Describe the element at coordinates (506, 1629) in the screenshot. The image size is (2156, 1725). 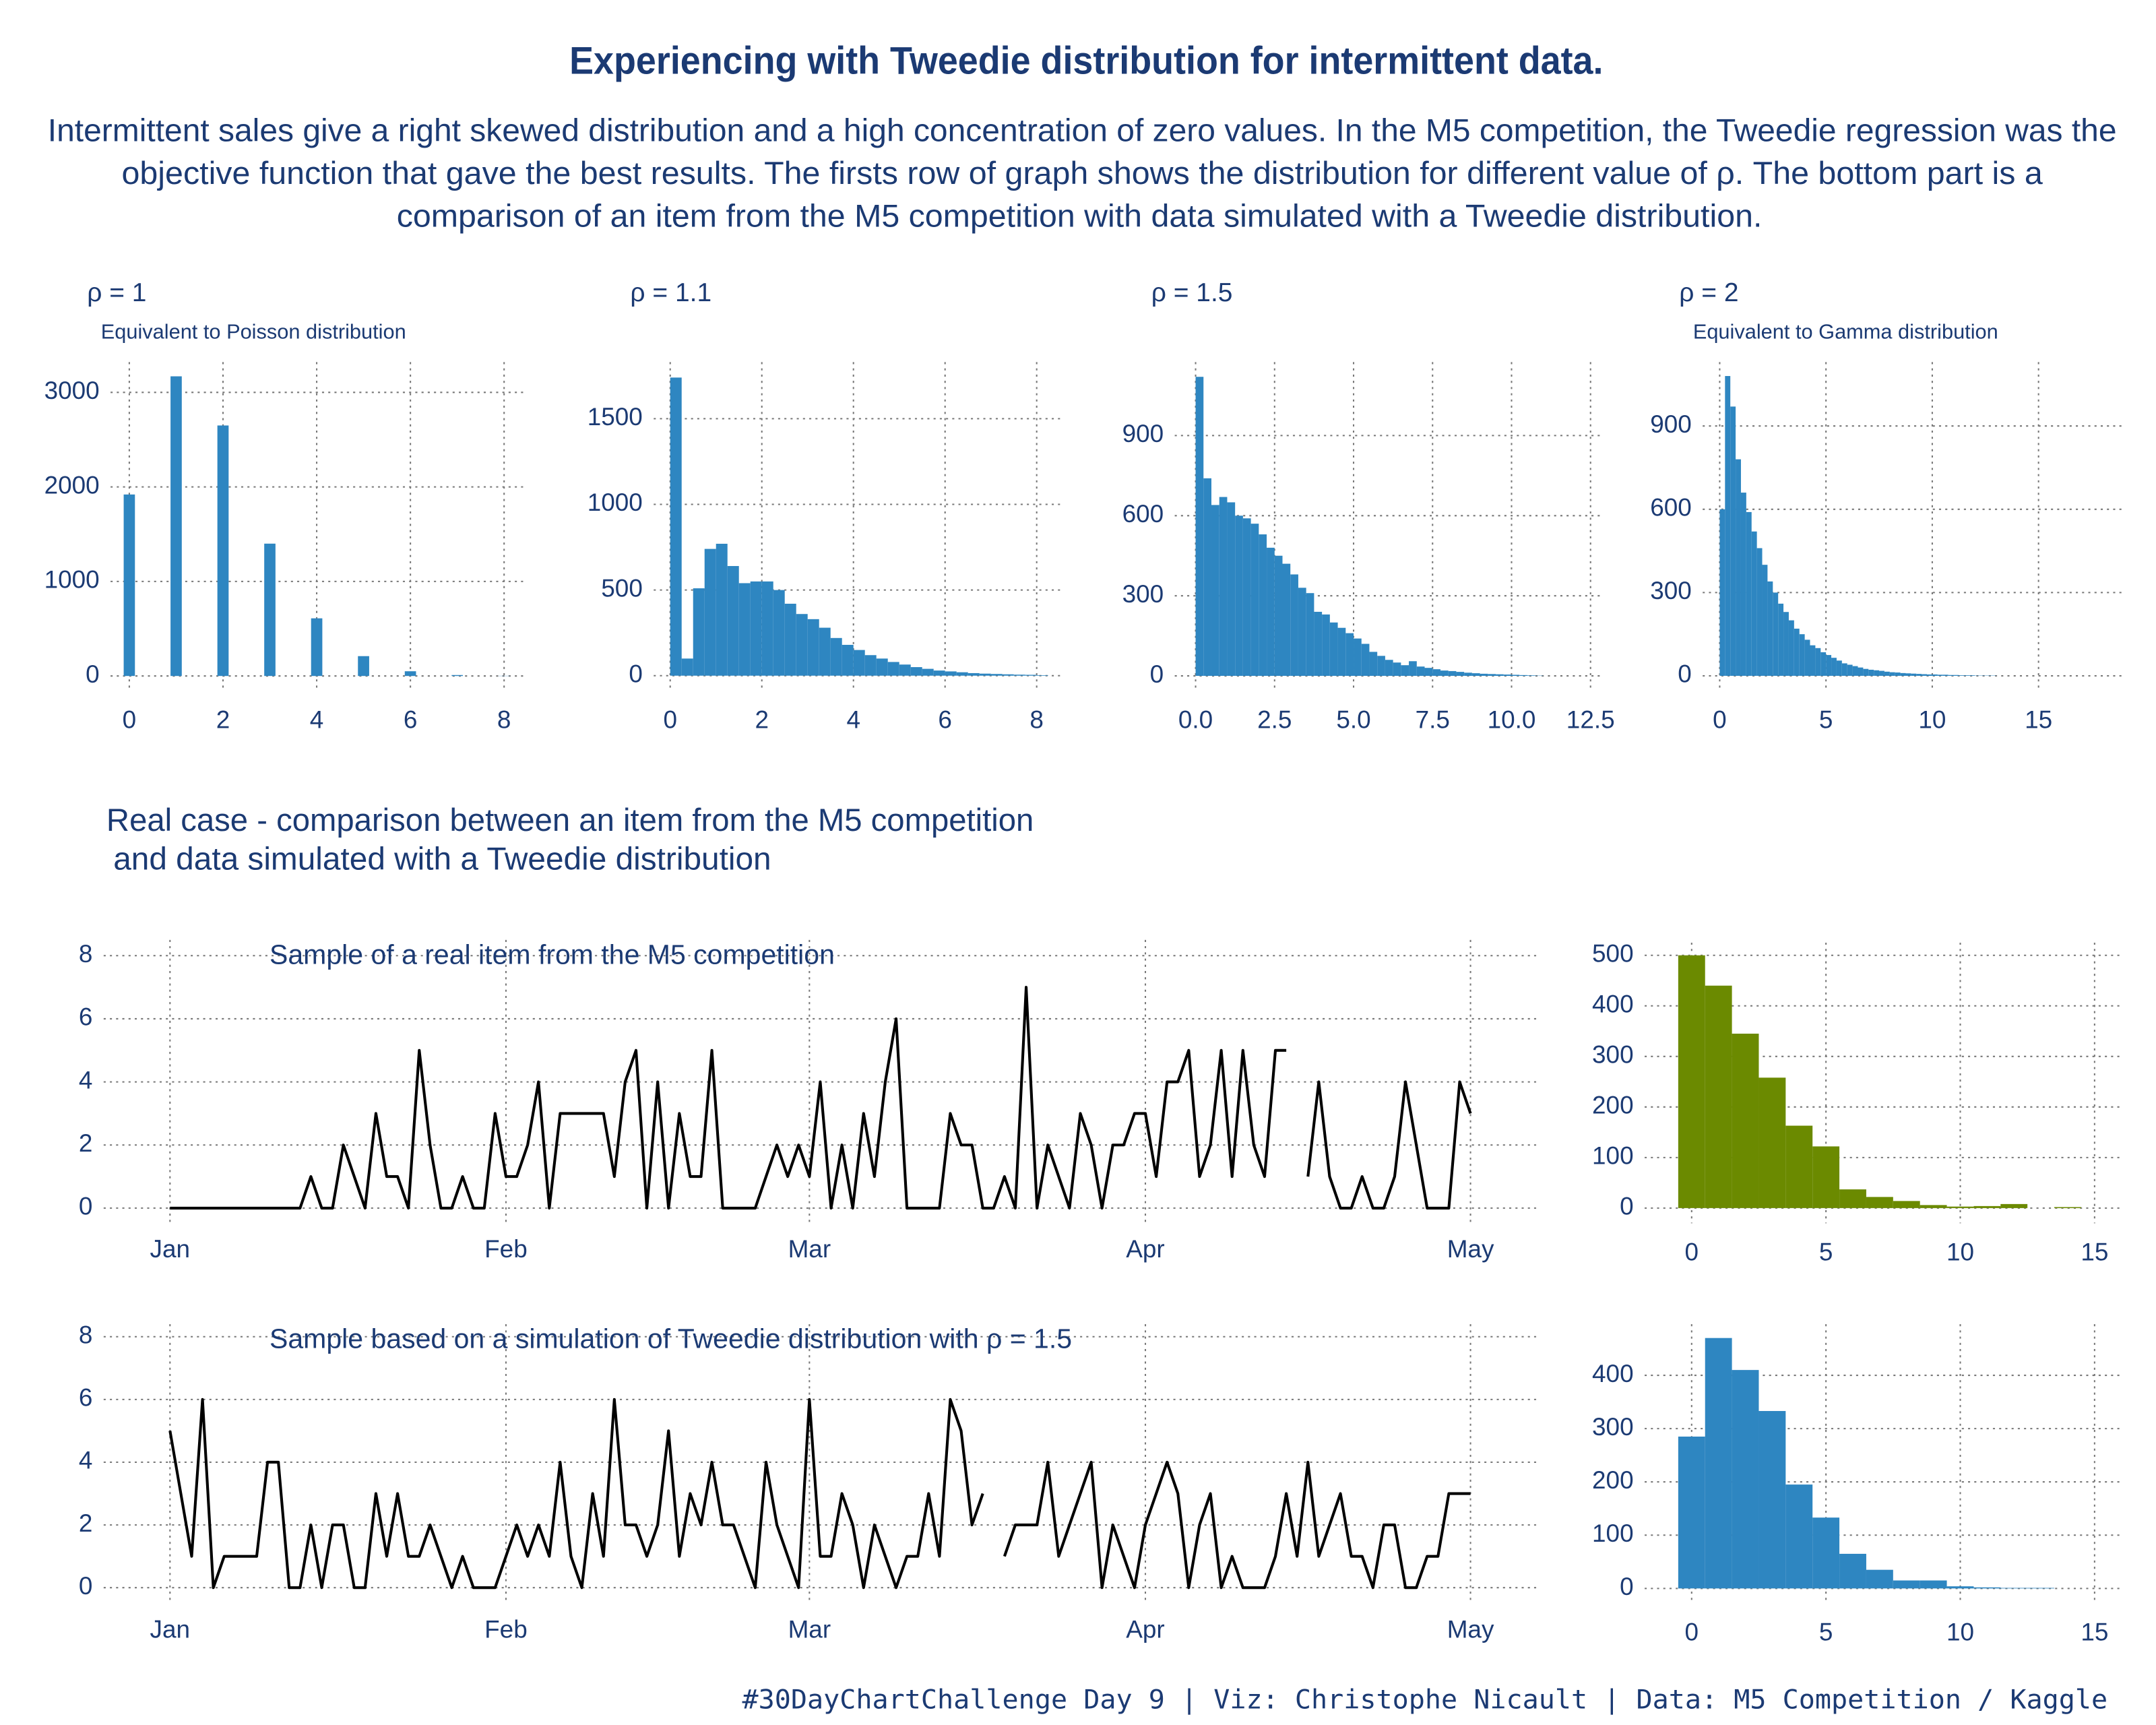
I see `x-tick-label: Feb` at that location.